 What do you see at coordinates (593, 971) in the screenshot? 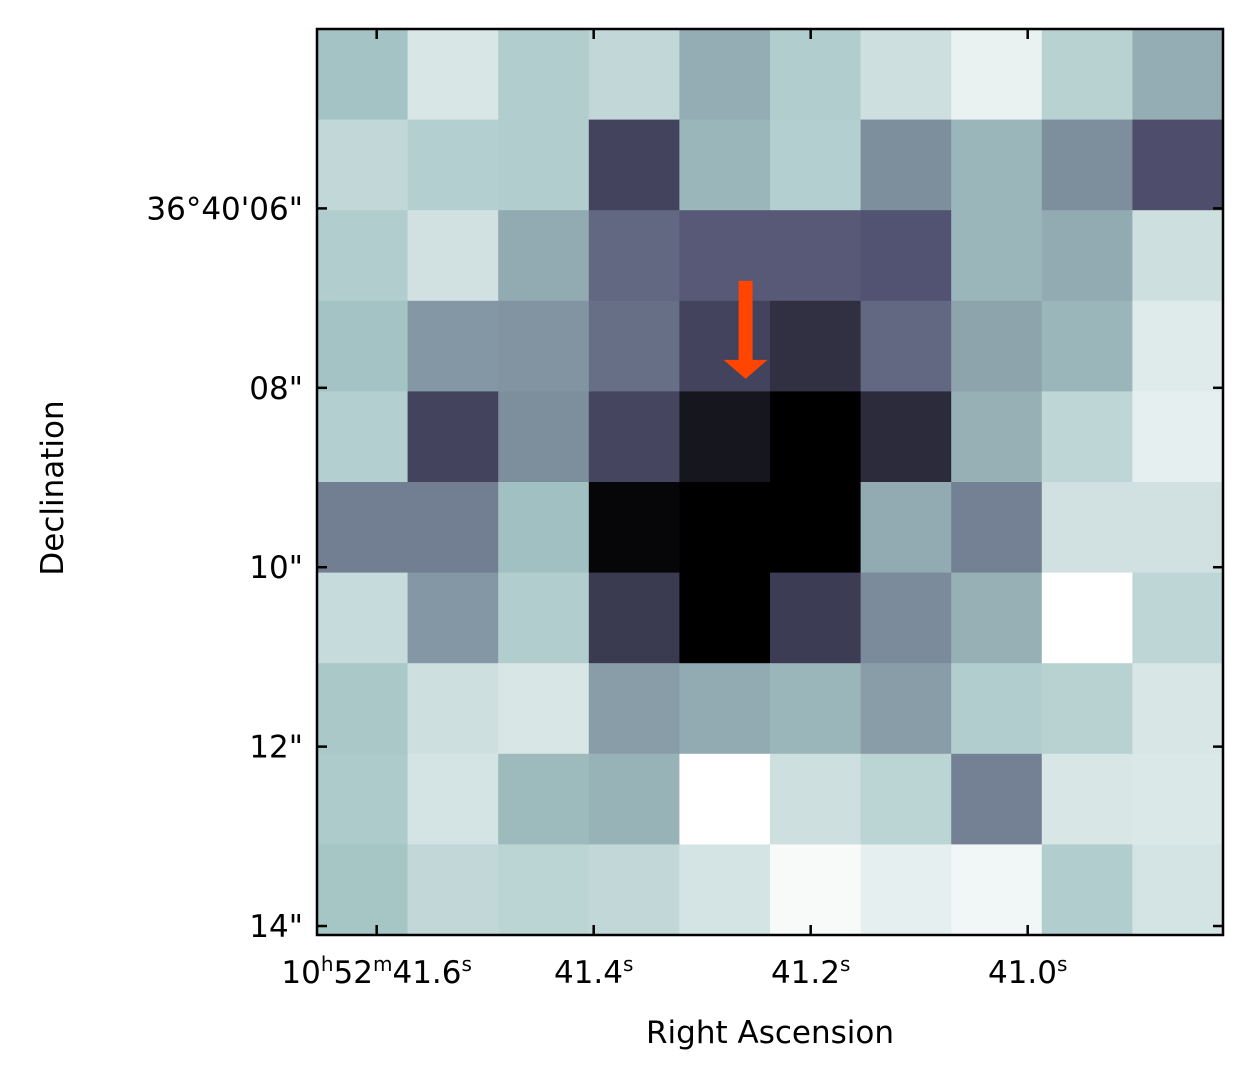
I see `x-tick-label: 41.4s` at bounding box center [593, 971].